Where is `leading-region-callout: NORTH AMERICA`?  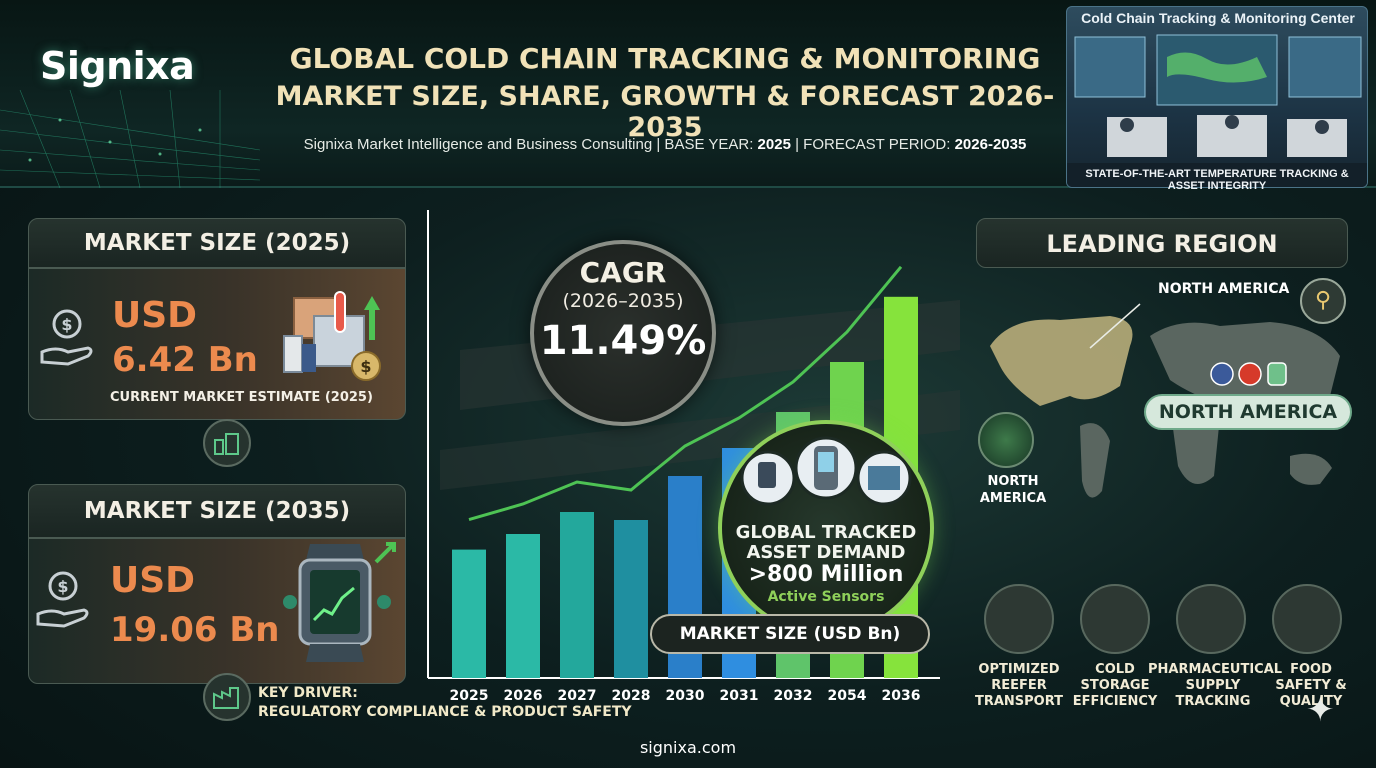 leading-region-callout: NORTH AMERICA is located at coordinates (1224, 289).